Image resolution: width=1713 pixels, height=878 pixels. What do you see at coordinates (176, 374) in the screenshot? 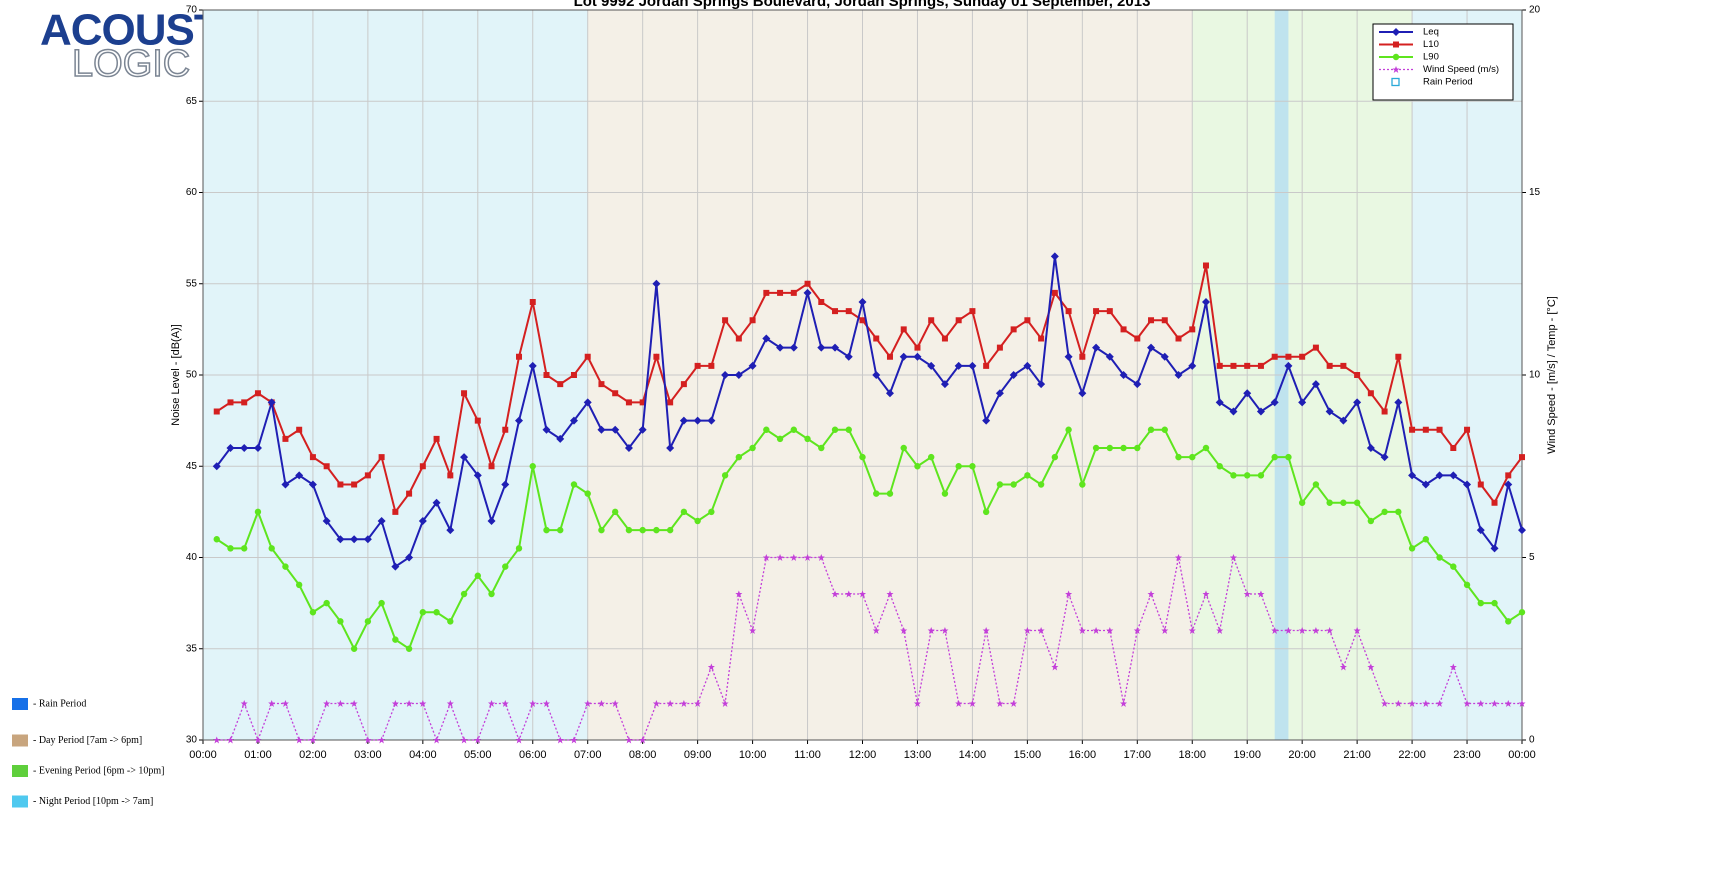
I see `y-axis-label: Noise Level - [dB(A)]` at bounding box center [176, 374].